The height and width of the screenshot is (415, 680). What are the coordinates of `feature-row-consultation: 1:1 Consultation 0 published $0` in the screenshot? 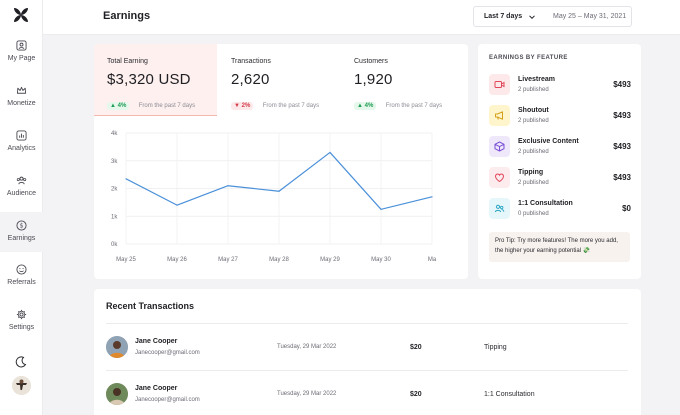 It's located at (560, 209).